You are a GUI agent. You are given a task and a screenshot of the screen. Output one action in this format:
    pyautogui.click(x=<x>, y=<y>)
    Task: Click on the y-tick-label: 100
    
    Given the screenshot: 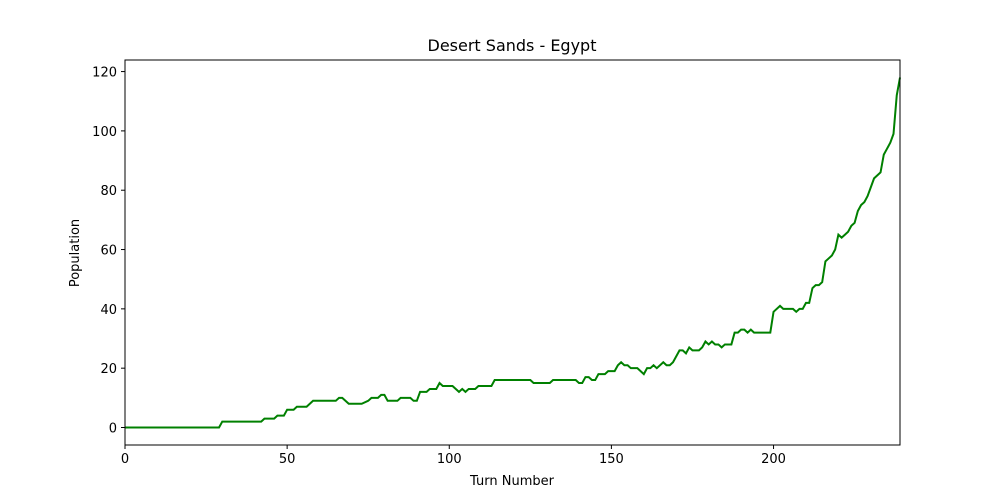 What is the action you would take?
    pyautogui.click(x=104, y=132)
    